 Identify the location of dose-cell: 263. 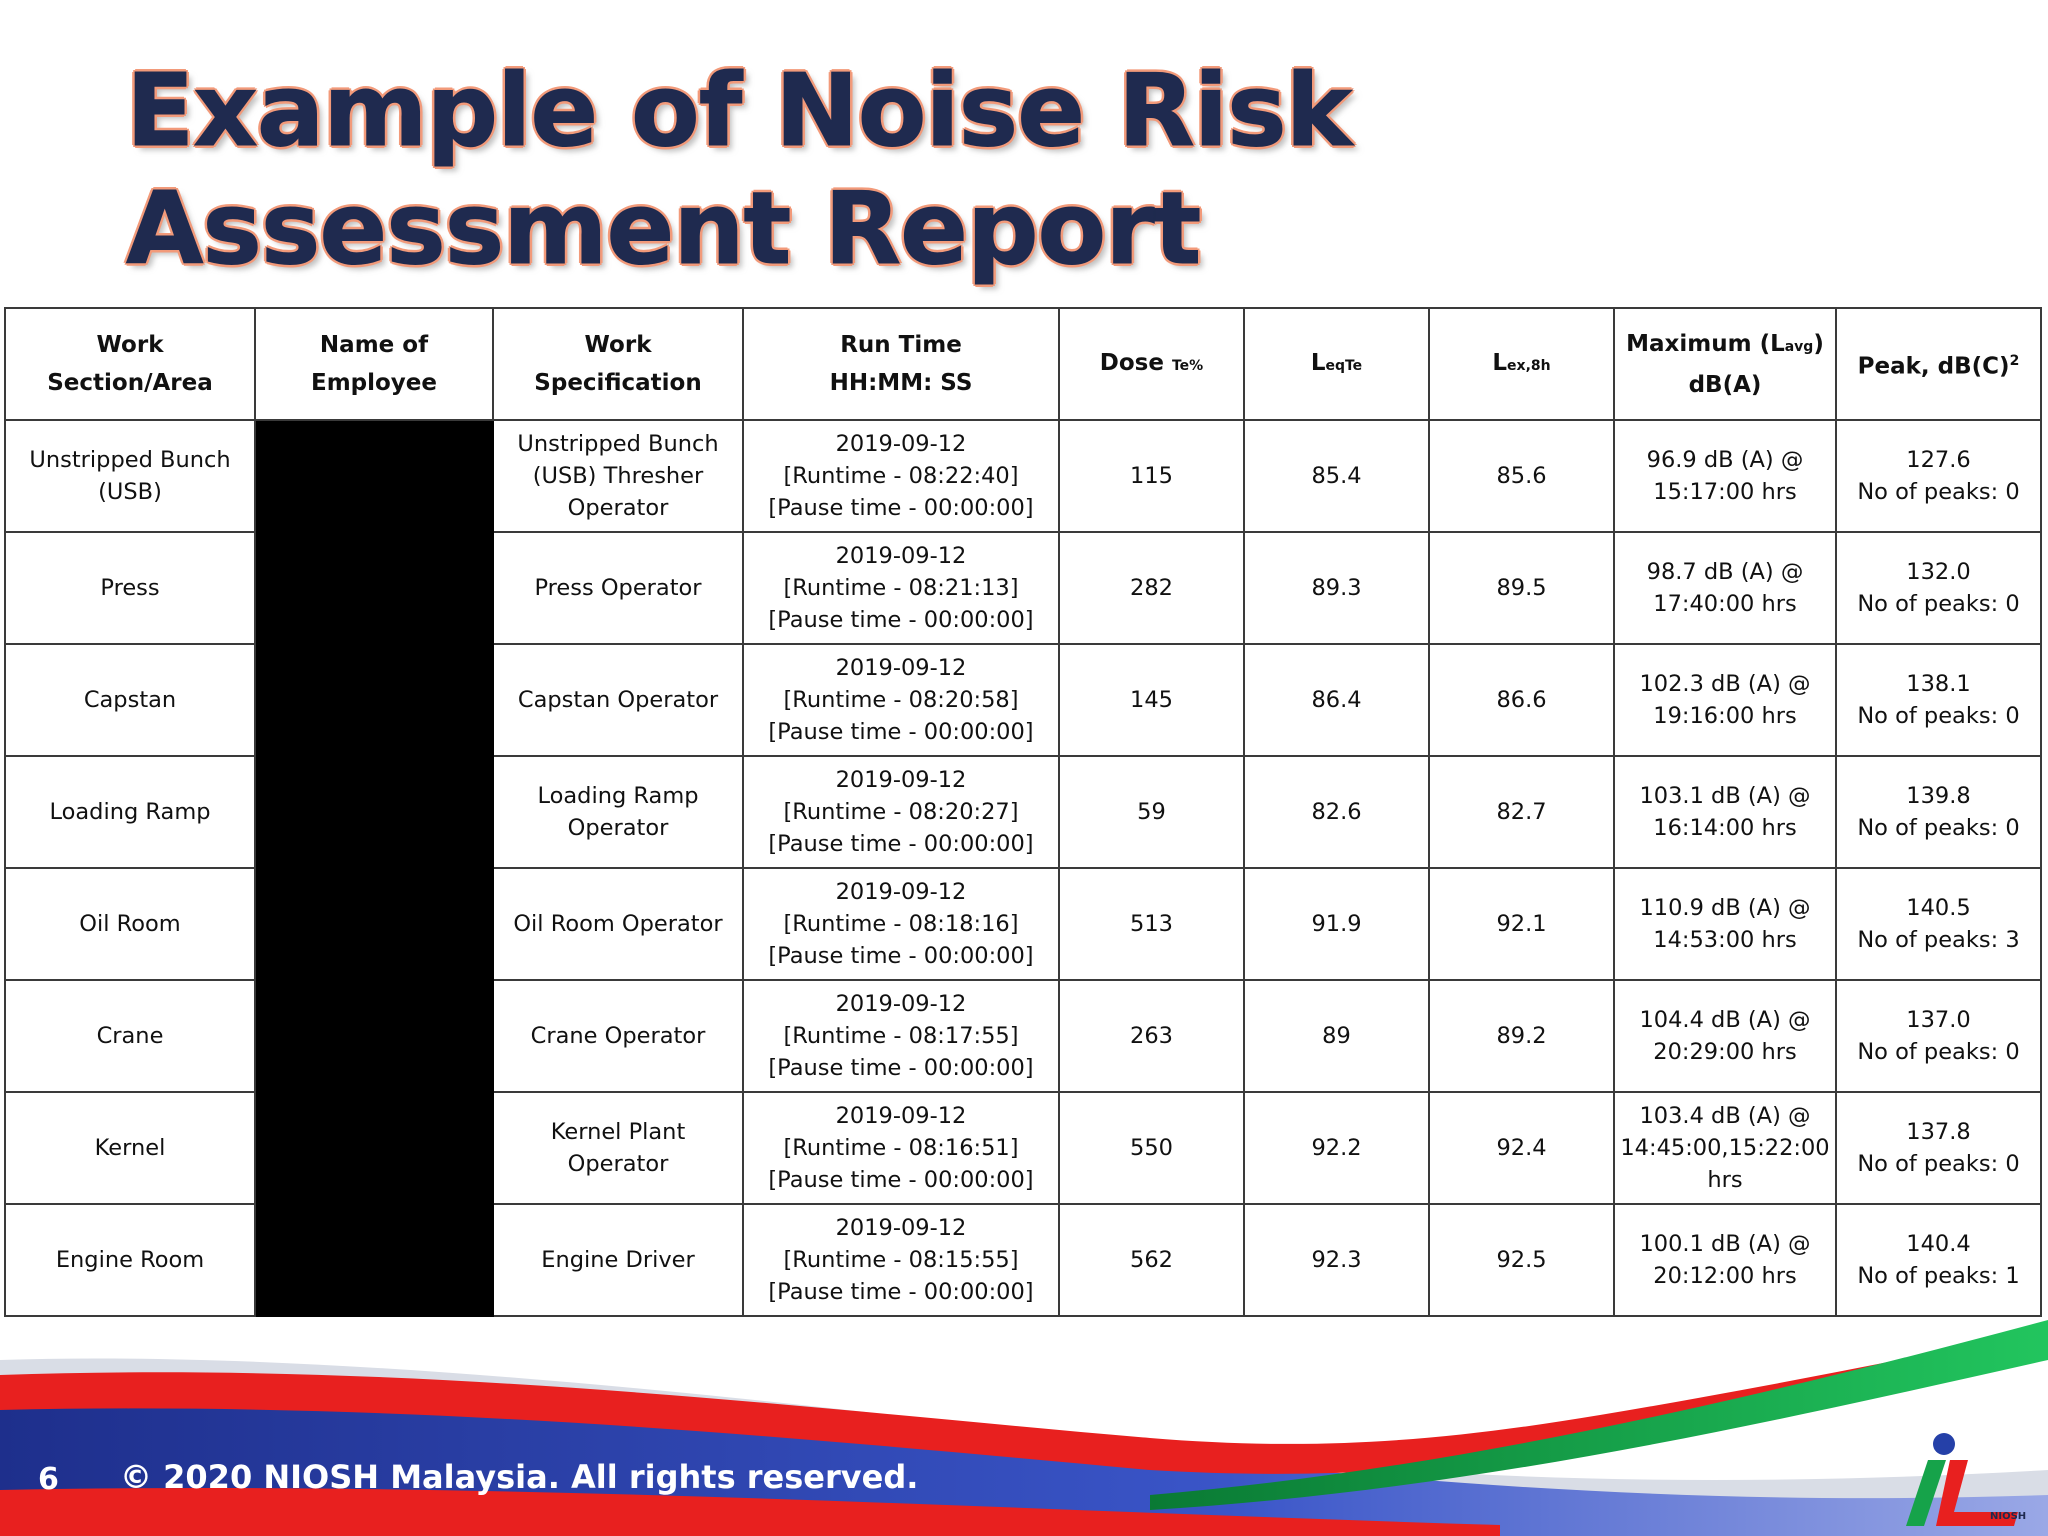
(1151, 1036).